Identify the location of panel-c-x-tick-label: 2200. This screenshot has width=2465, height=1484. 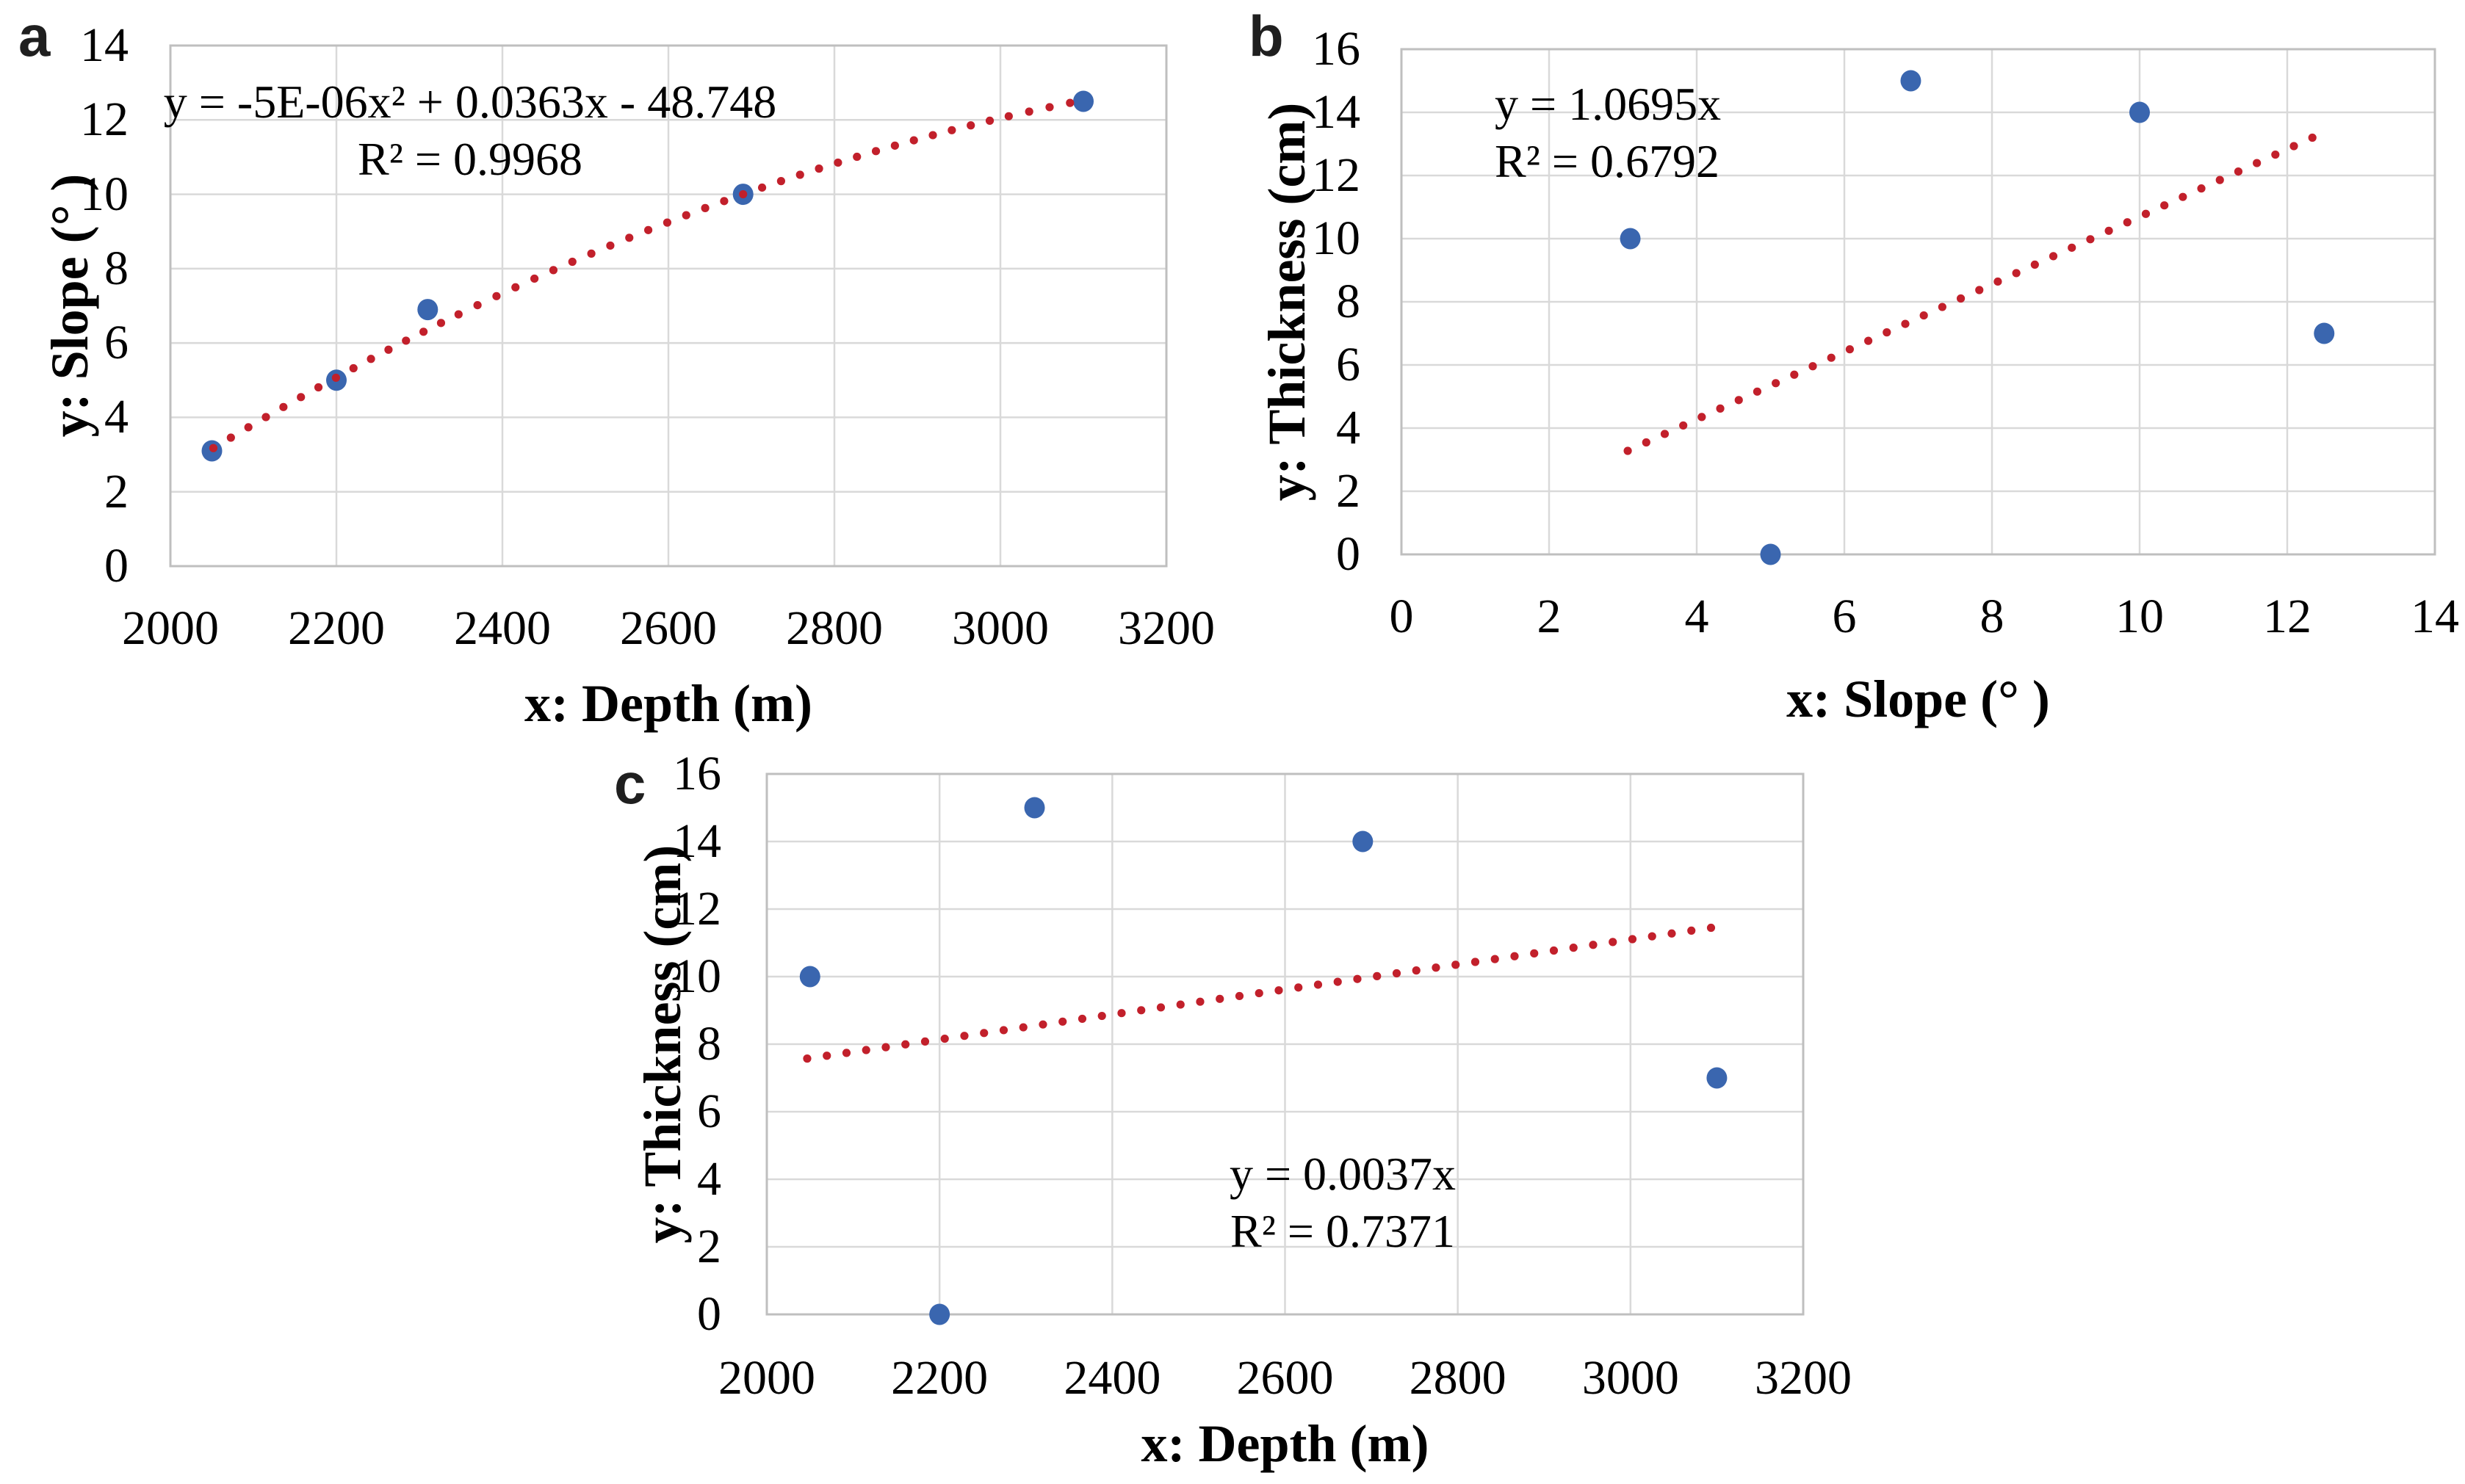
(940, 1378).